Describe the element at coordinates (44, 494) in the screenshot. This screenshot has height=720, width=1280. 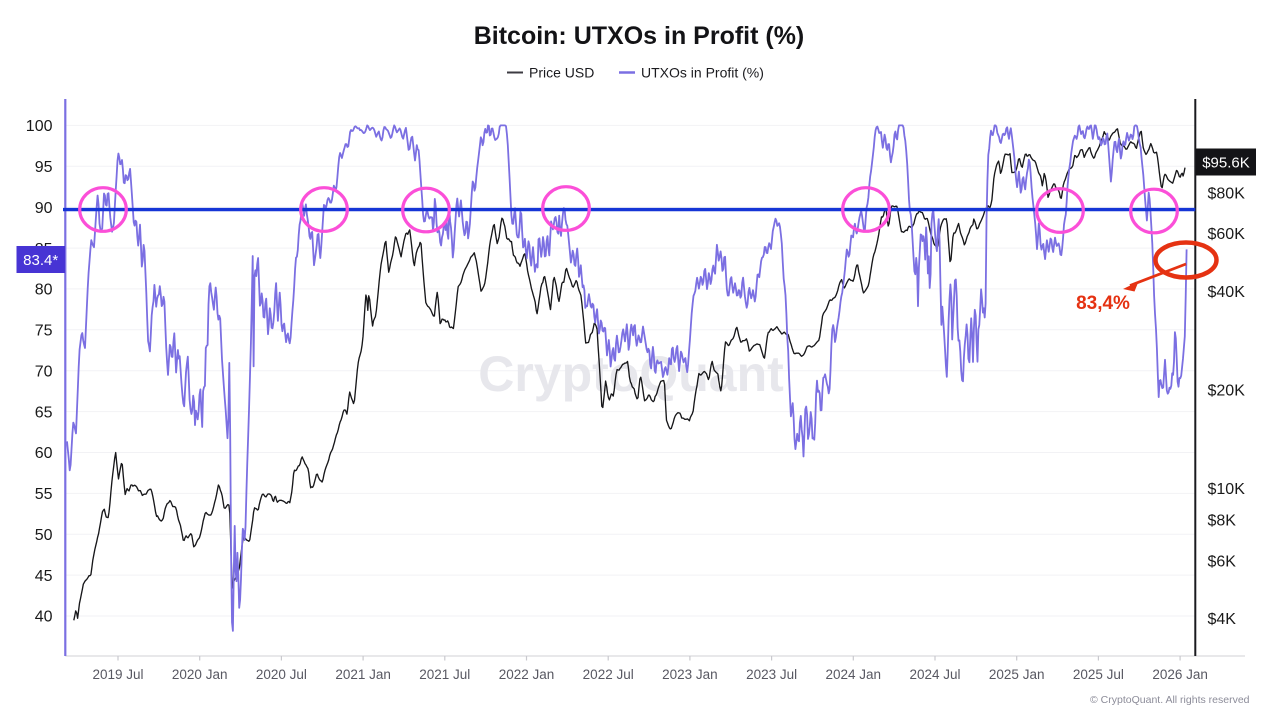
I see `svg-text: 55` at that location.